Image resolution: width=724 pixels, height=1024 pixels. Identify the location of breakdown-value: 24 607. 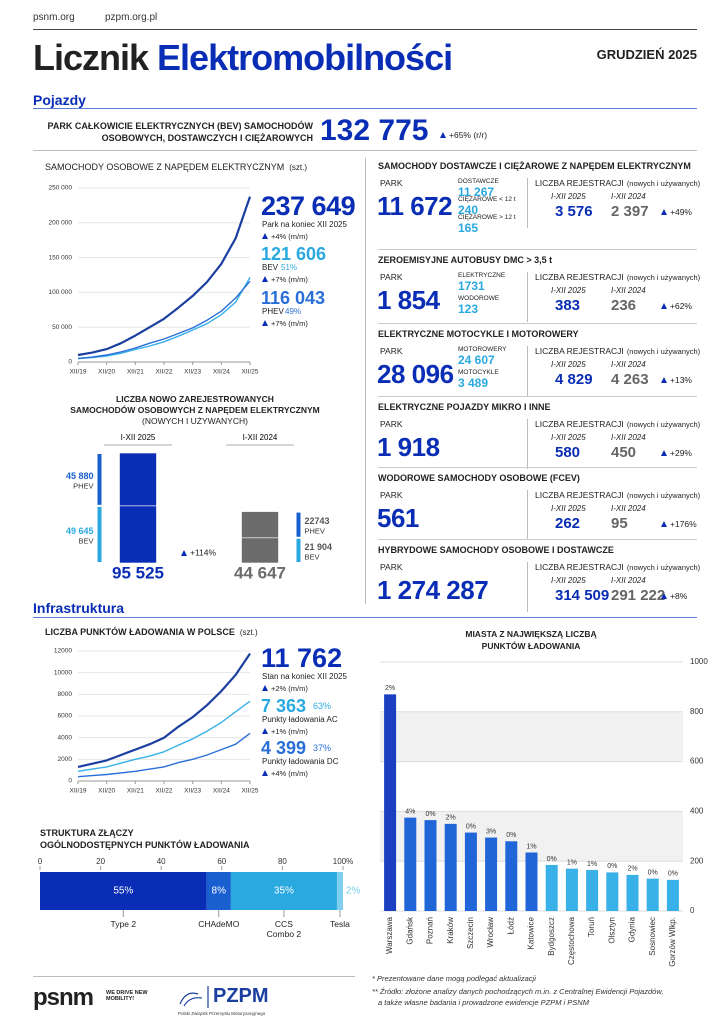
(476, 360).